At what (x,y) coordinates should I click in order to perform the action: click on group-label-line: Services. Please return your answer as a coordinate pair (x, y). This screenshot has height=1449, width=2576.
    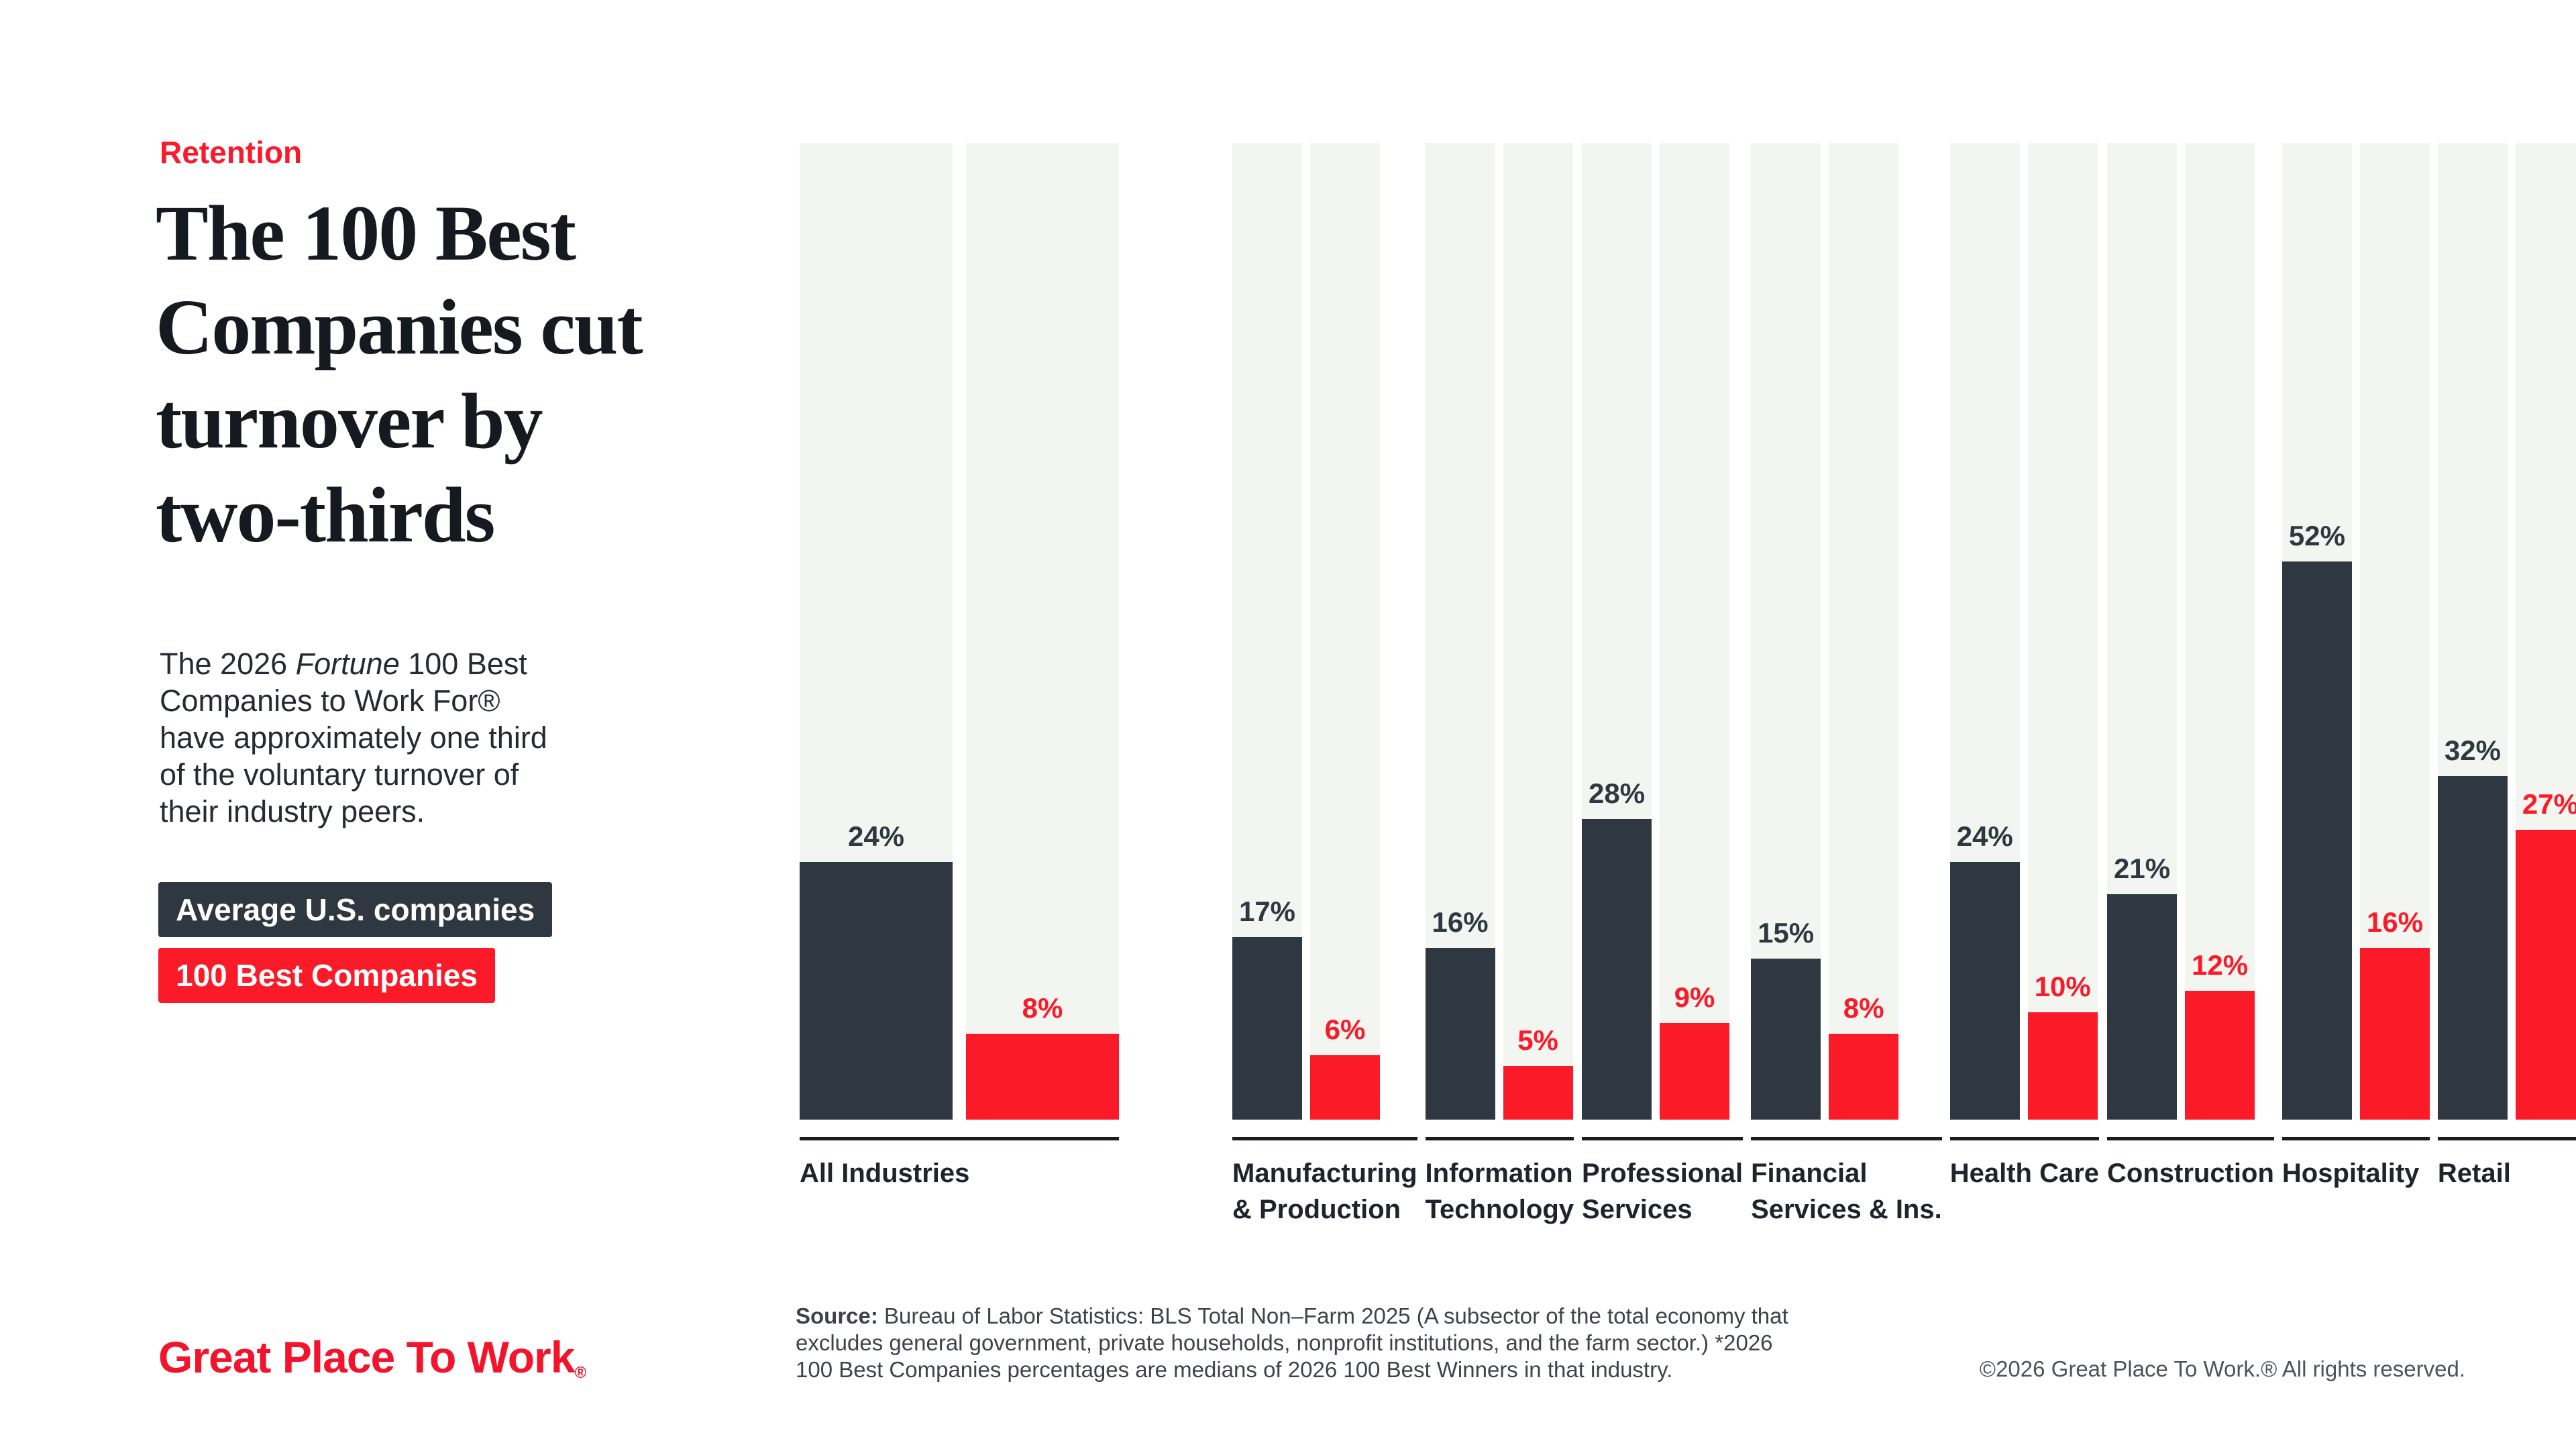
    Looking at the image, I should click on (1637, 1209).